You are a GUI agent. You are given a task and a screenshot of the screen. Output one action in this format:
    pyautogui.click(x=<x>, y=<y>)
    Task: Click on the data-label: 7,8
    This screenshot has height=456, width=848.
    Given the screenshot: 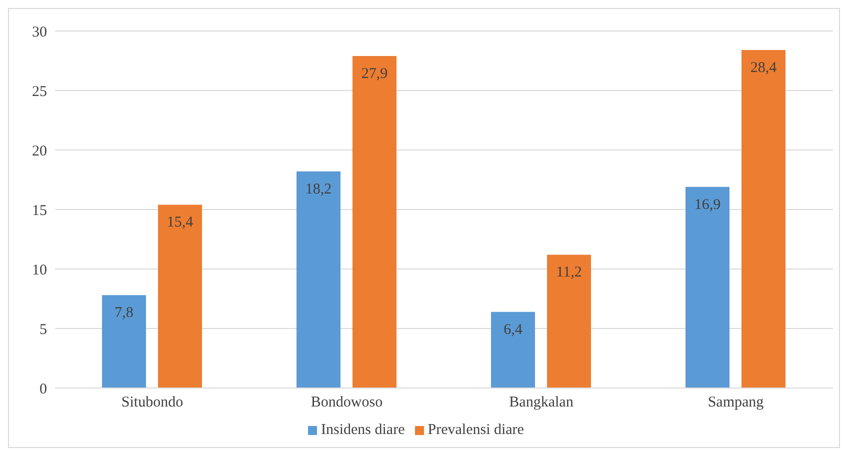 What is the action you would take?
    pyautogui.click(x=124, y=313)
    